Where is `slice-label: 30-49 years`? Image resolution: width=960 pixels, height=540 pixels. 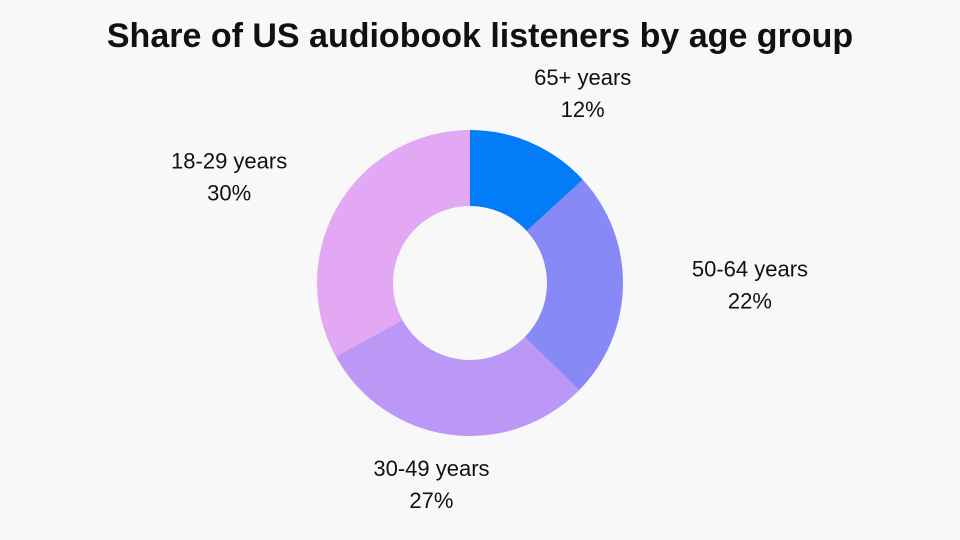 slice-label: 30-49 years is located at coordinates (431, 468).